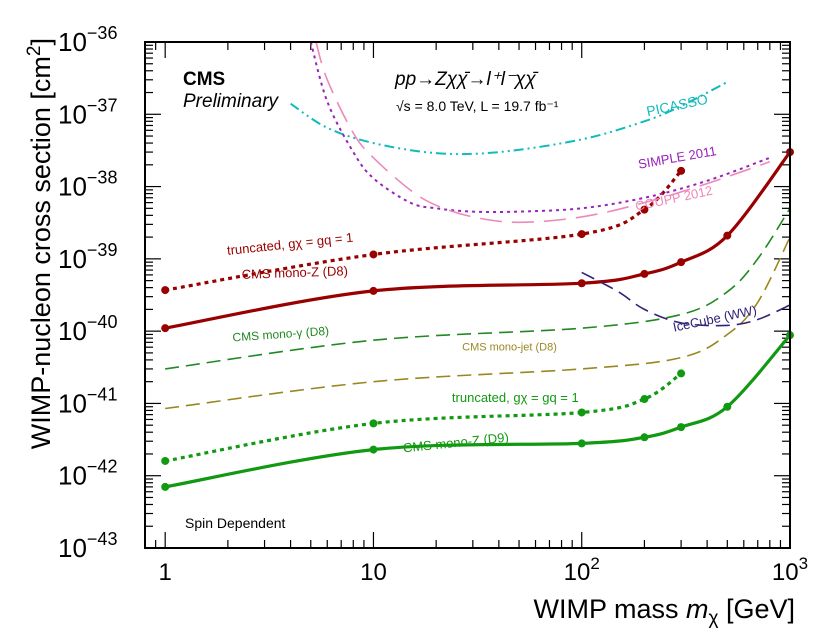  What do you see at coordinates (790, 570) in the screenshot?
I see `x-tick-label: 10³` at bounding box center [790, 570].